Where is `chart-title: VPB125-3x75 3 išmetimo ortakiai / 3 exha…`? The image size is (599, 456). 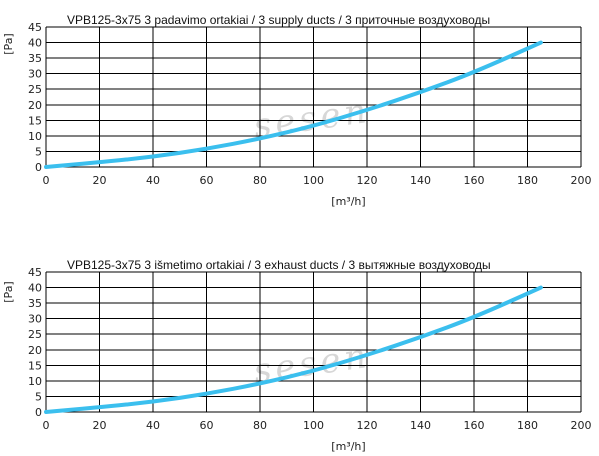
chart-title: VPB125-3x75 3 išmetimo ortakiai / 3 exha… is located at coordinates (279, 265).